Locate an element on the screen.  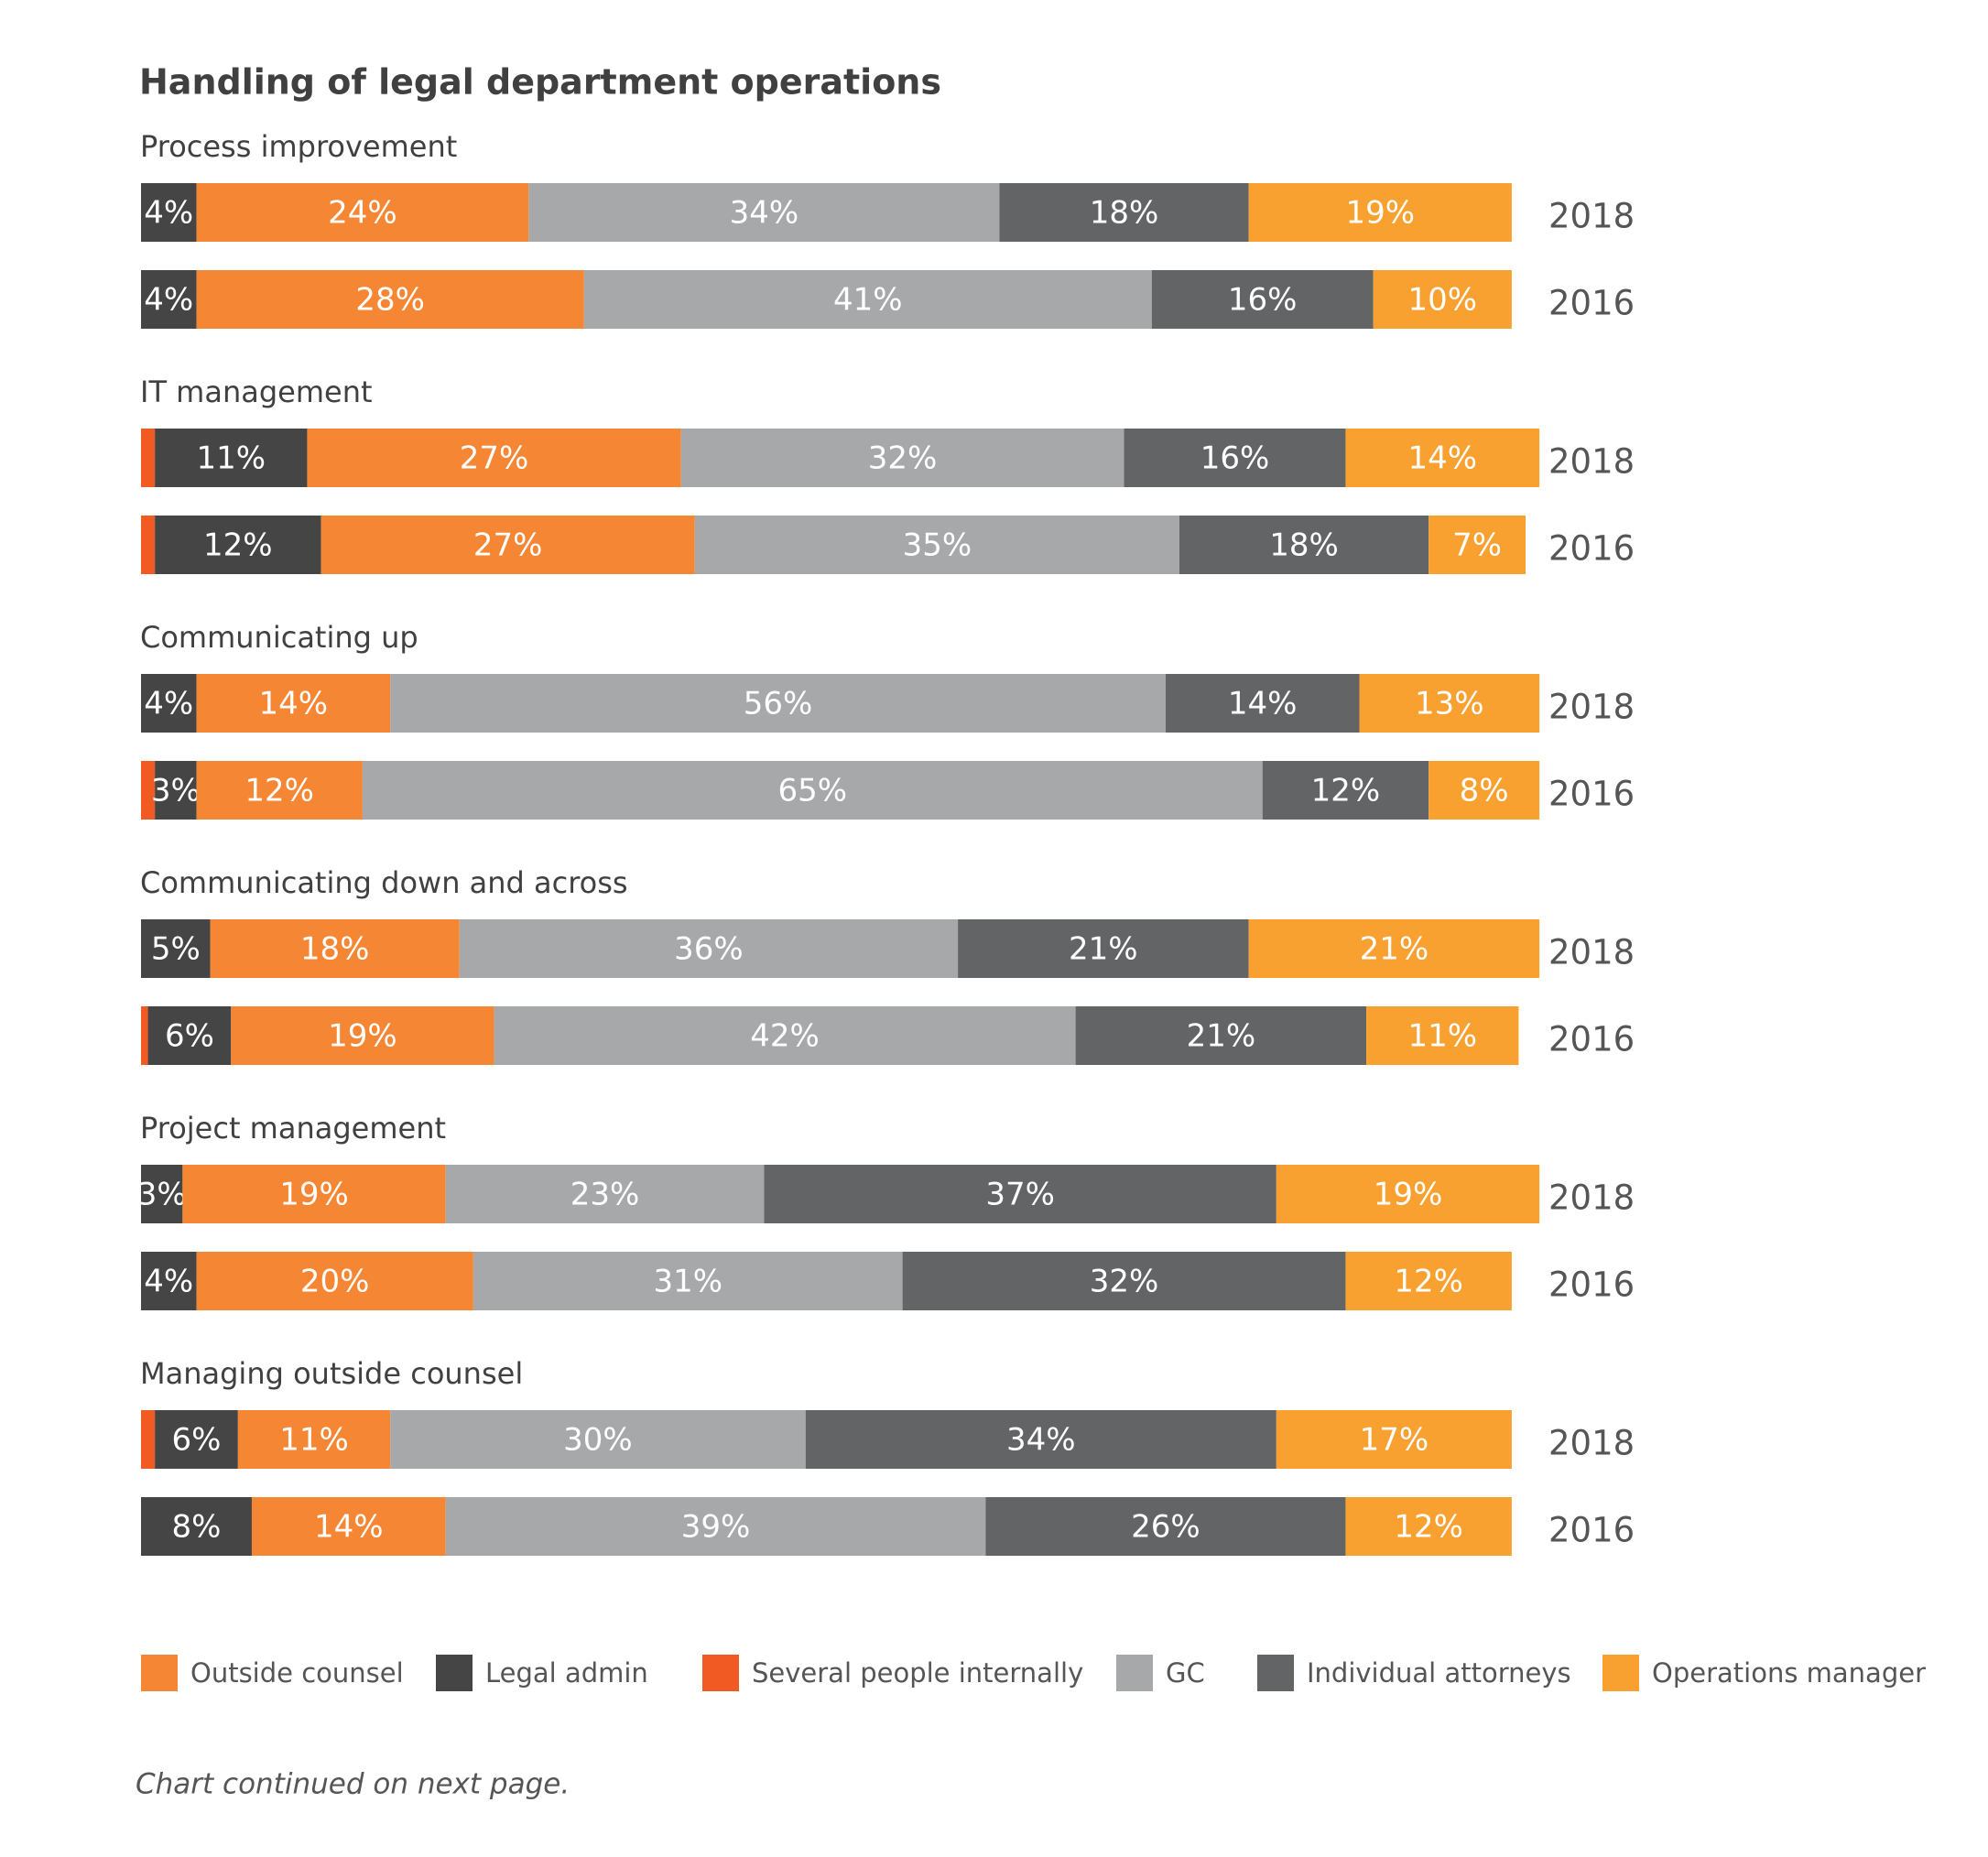
data-label: 24% is located at coordinates (362, 213).